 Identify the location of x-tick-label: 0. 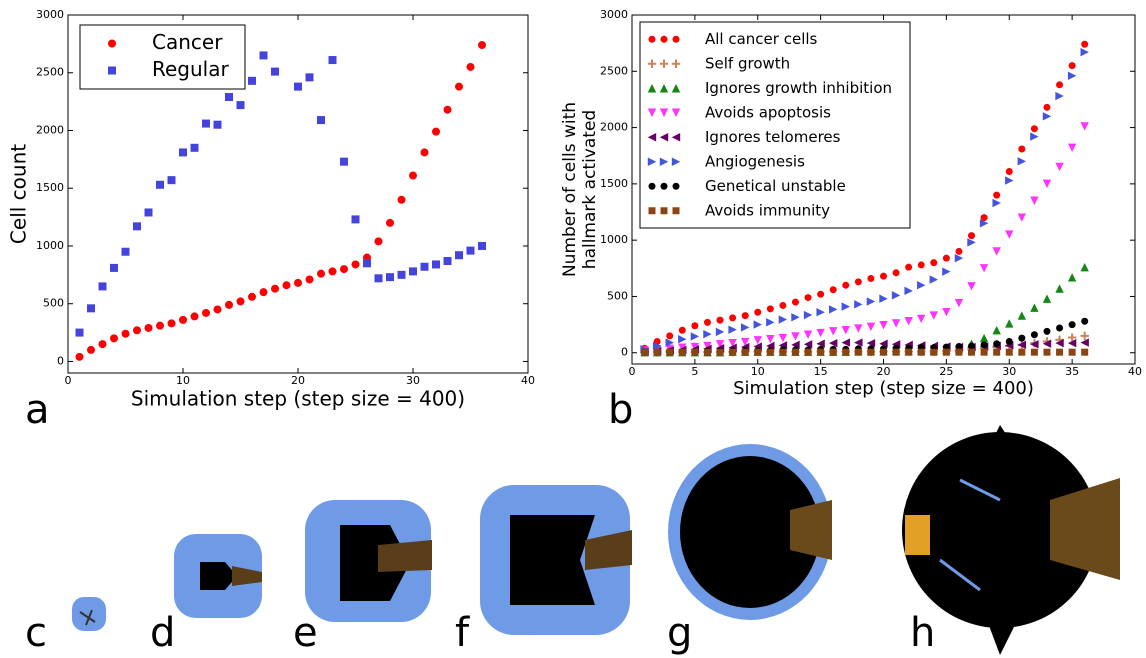
(68, 380).